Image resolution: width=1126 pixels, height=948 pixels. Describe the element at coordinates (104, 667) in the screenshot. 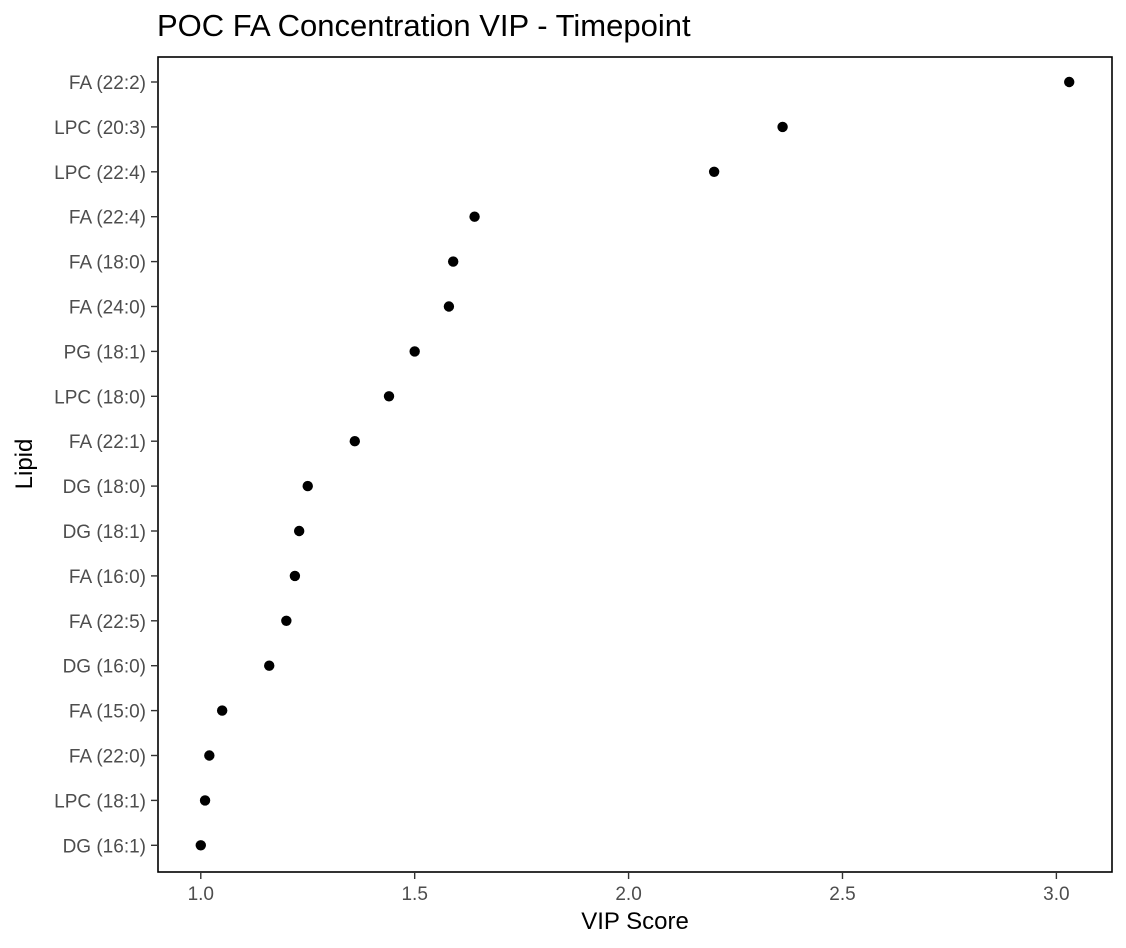

I see `y-tick-label: DG (16:0)` at that location.